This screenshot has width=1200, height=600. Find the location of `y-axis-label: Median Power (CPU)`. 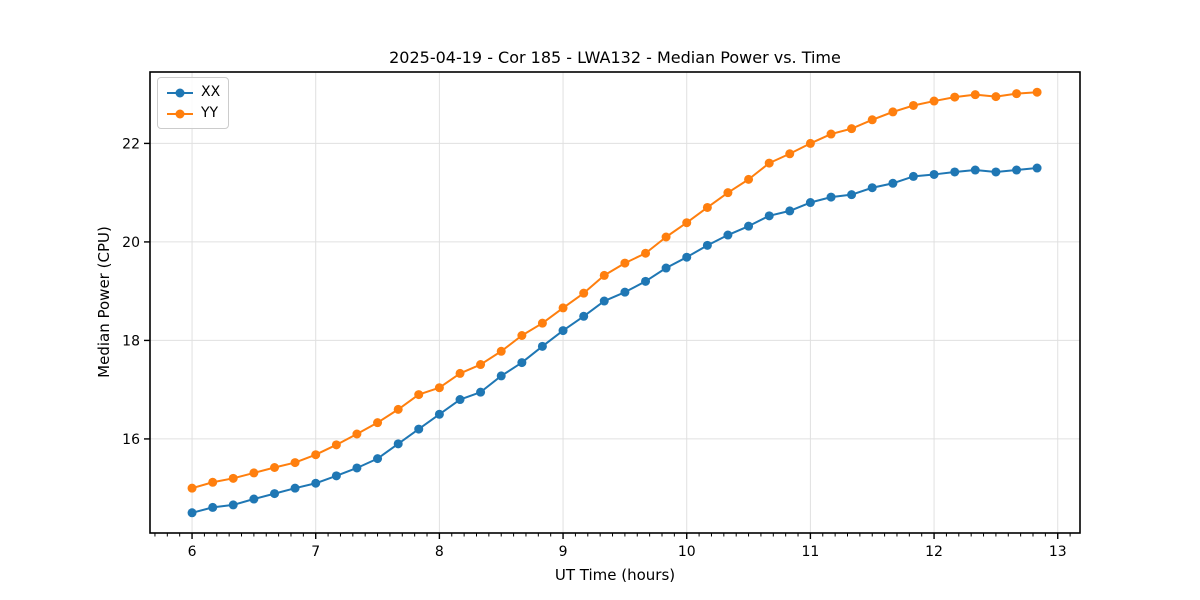

y-axis-label: Median Power (CPU) is located at coordinates (104, 302).